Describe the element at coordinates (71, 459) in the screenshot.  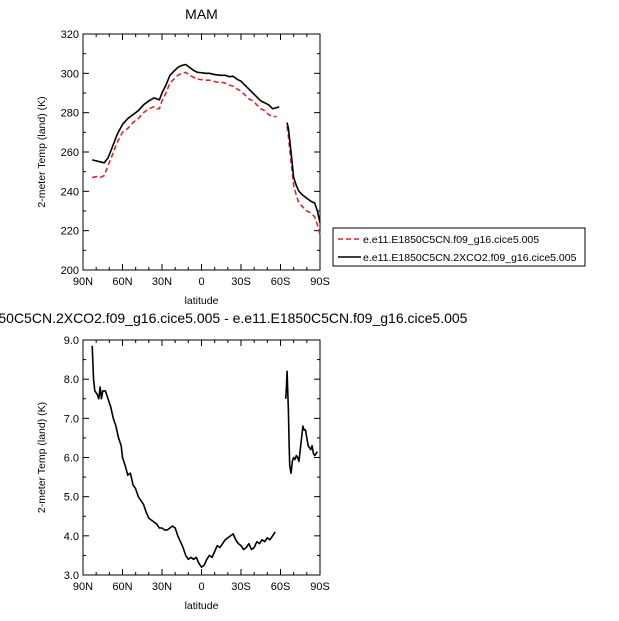
I see `y-tick-label: 6.0` at that location.